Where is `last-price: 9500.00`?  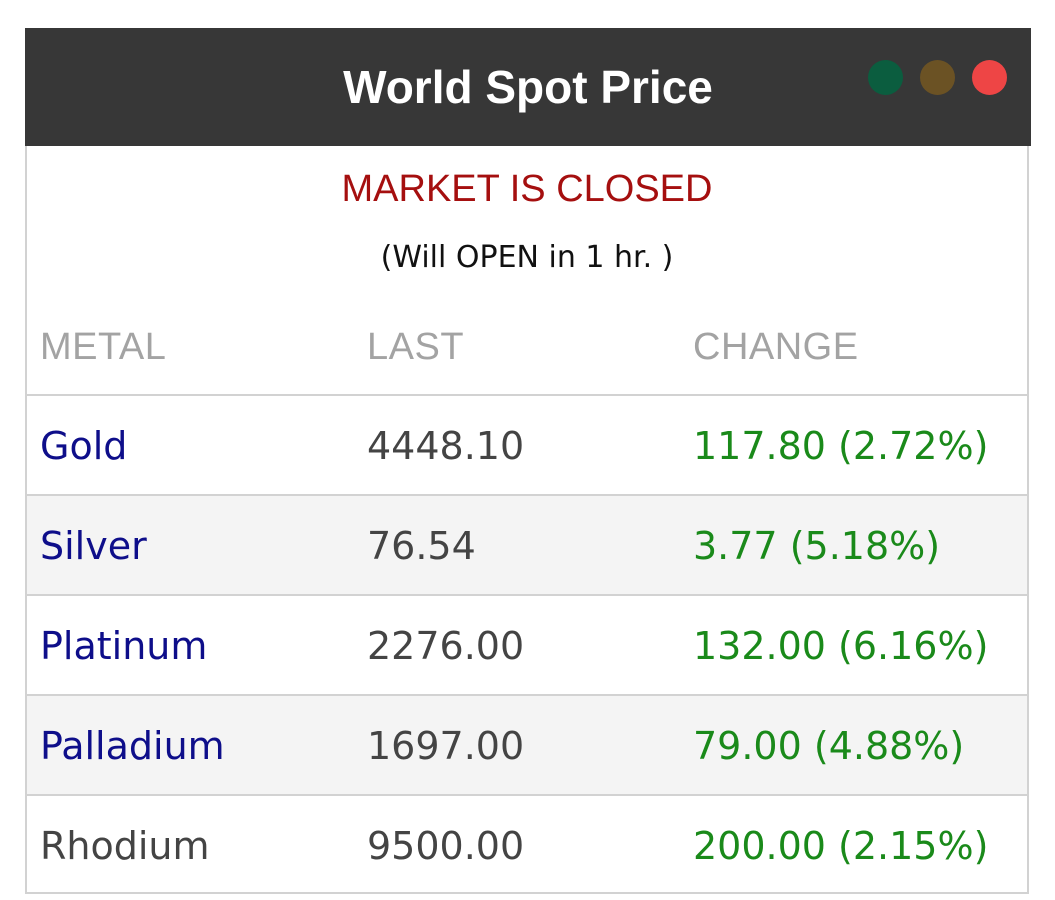 last-price: 9500.00 is located at coordinates (446, 846).